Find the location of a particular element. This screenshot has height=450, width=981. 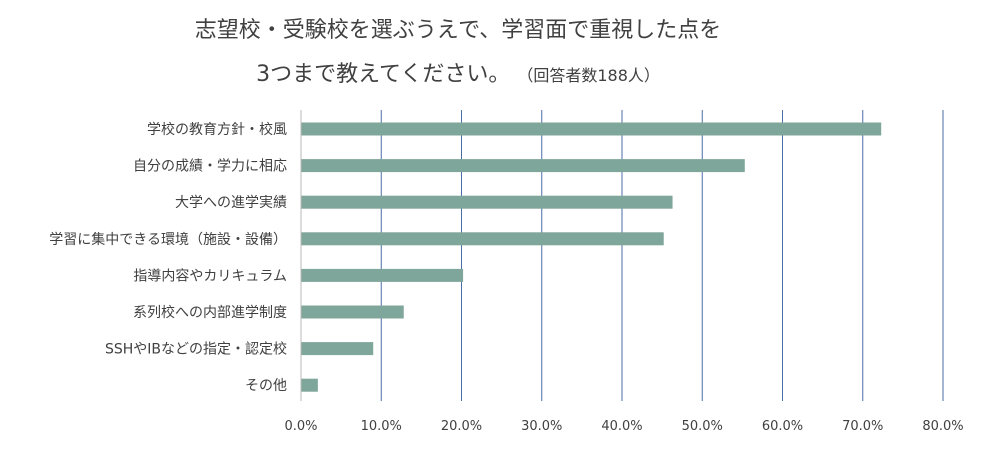

category-label: SSHやIBなどの指定・認定校 is located at coordinates (196, 349).